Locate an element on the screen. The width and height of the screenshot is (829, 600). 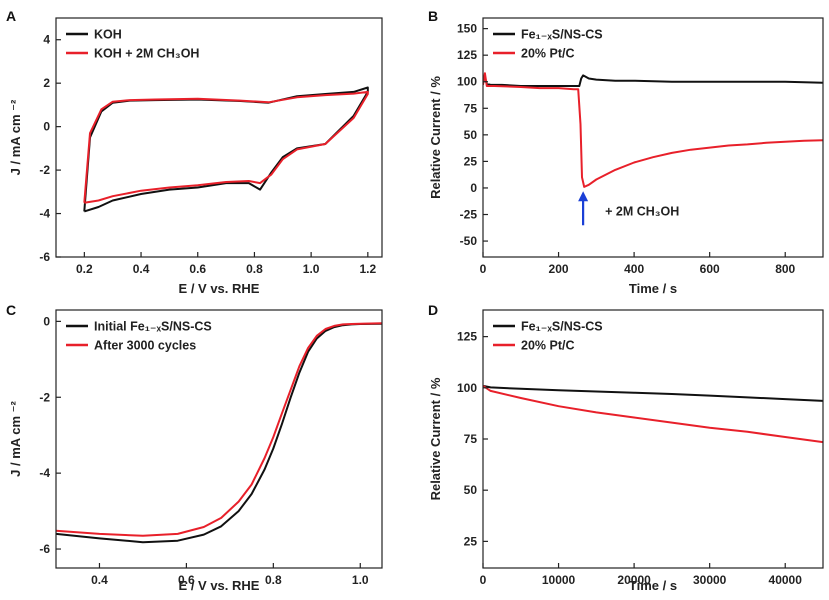
annotation-arrow-icon is located at coordinates (583, 196).